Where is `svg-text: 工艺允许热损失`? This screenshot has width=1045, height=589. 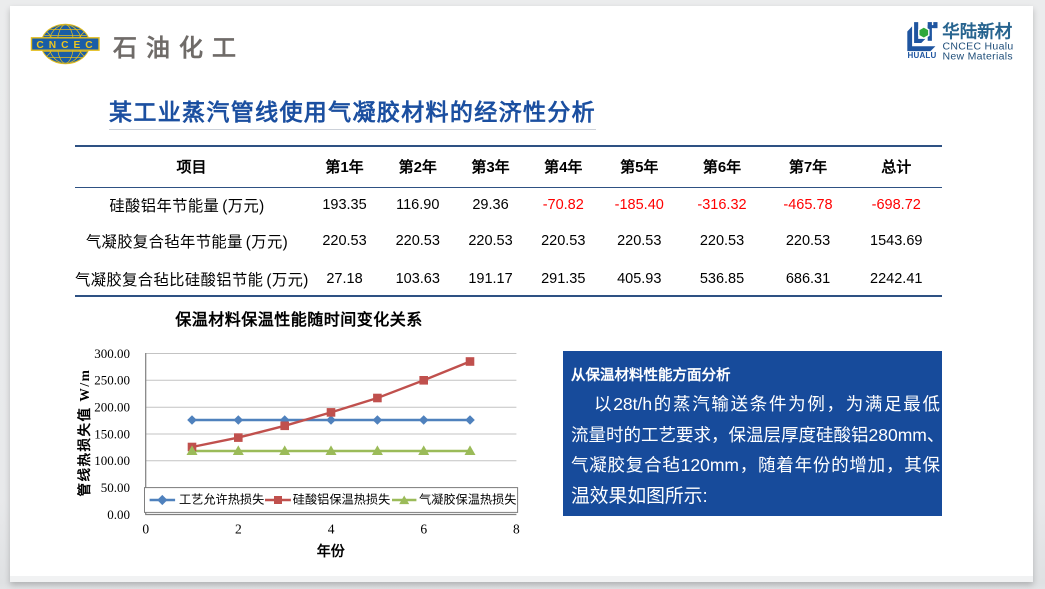 svg-text: 工艺允许热损失 is located at coordinates (221, 499).